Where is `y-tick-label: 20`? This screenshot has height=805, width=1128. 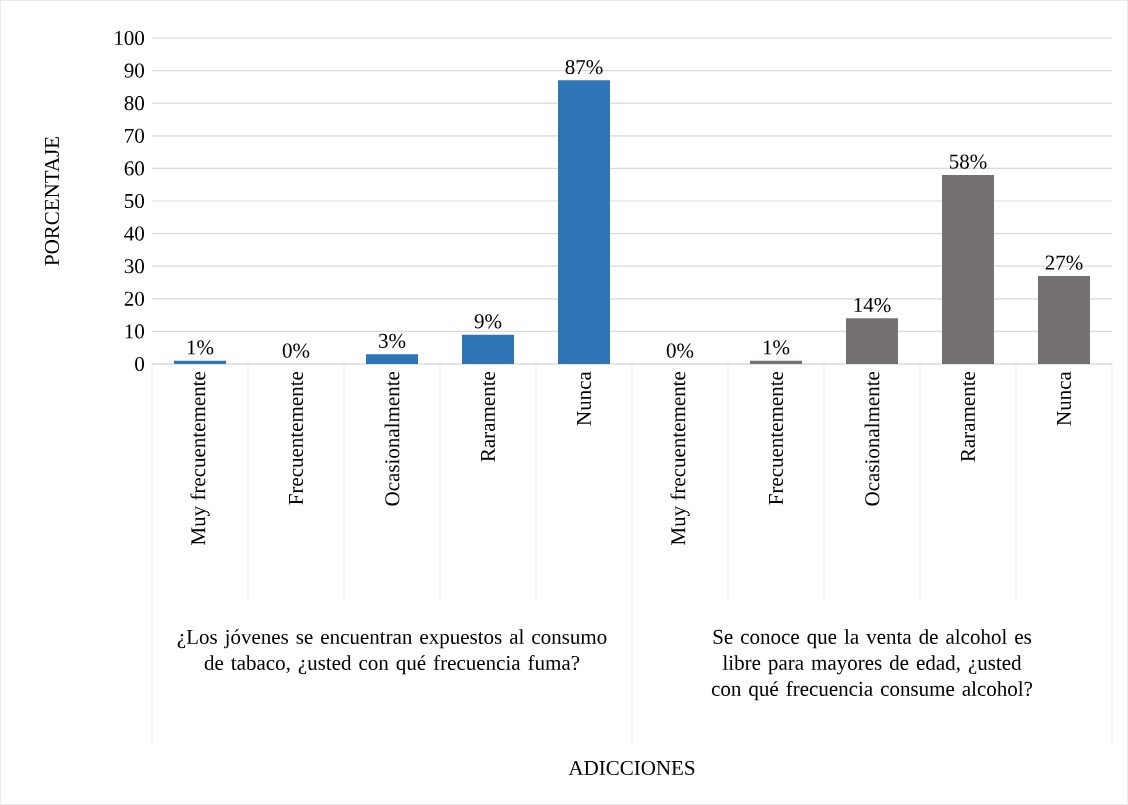
y-tick-label: 20 is located at coordinates (134, 298).